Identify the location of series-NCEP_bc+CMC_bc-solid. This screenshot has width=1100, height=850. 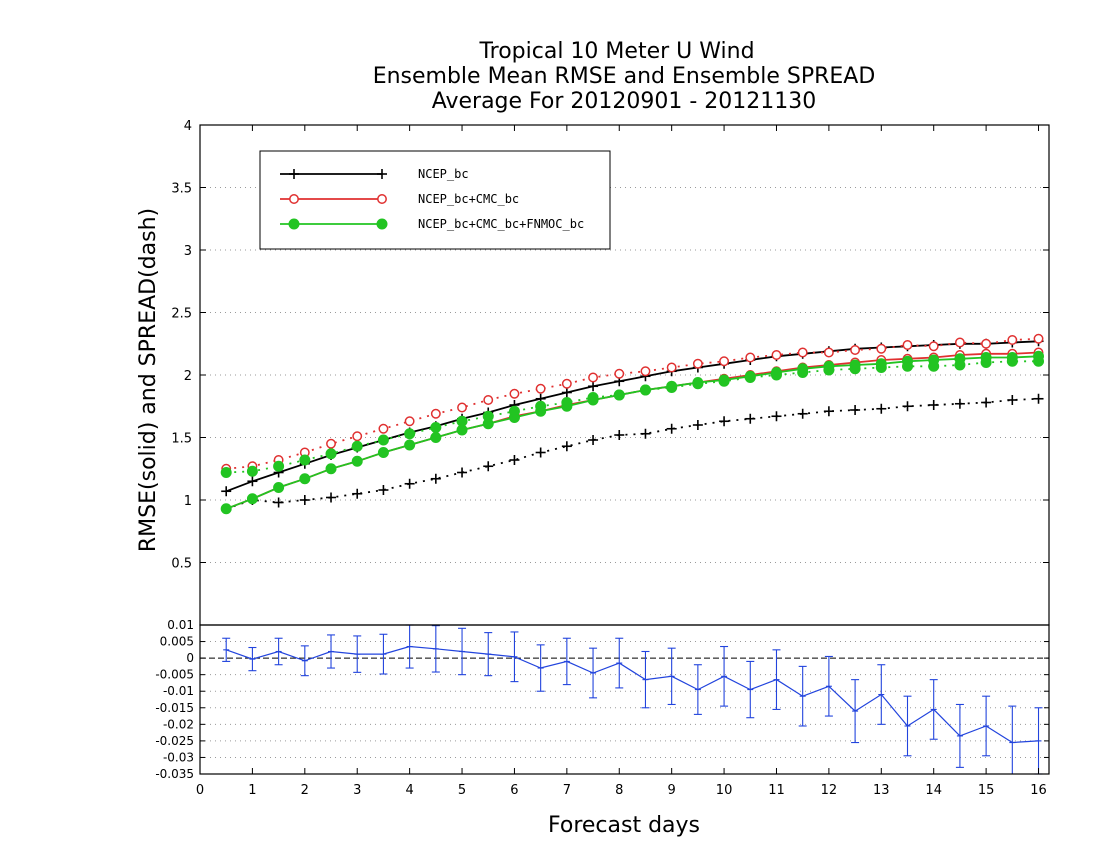
(632, 430).